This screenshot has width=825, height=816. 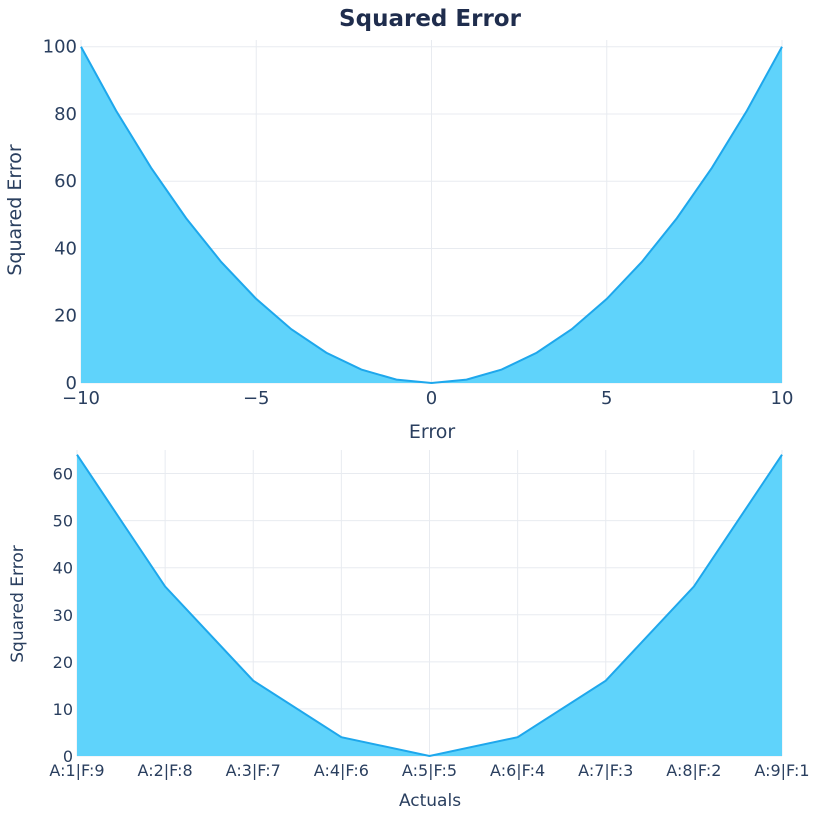 I want to click on top-y-tick-label: 100, so click(x=60, y=47).